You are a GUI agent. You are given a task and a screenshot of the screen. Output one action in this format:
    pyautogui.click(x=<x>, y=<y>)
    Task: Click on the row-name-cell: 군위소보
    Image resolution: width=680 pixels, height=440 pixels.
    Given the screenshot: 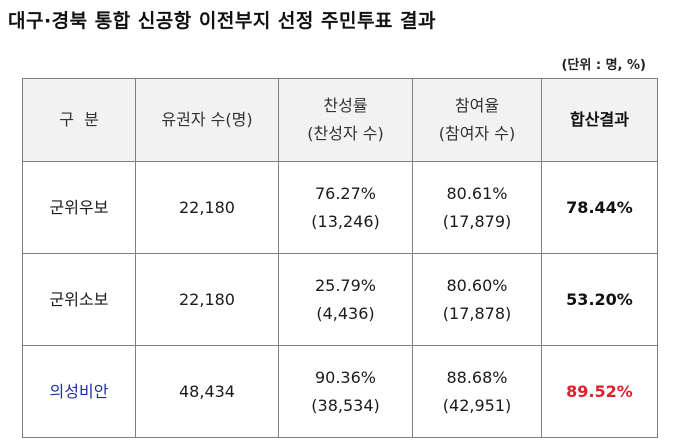 What is the action you would take?
    pyautogui.click(x=79, y=299)
    